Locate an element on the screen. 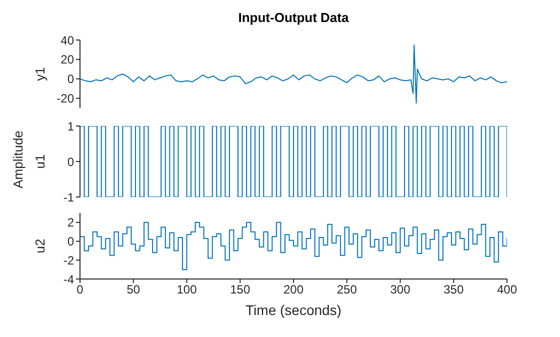 This screenshot has height=337, width=560. line-series is located at coordinates (293, 74).